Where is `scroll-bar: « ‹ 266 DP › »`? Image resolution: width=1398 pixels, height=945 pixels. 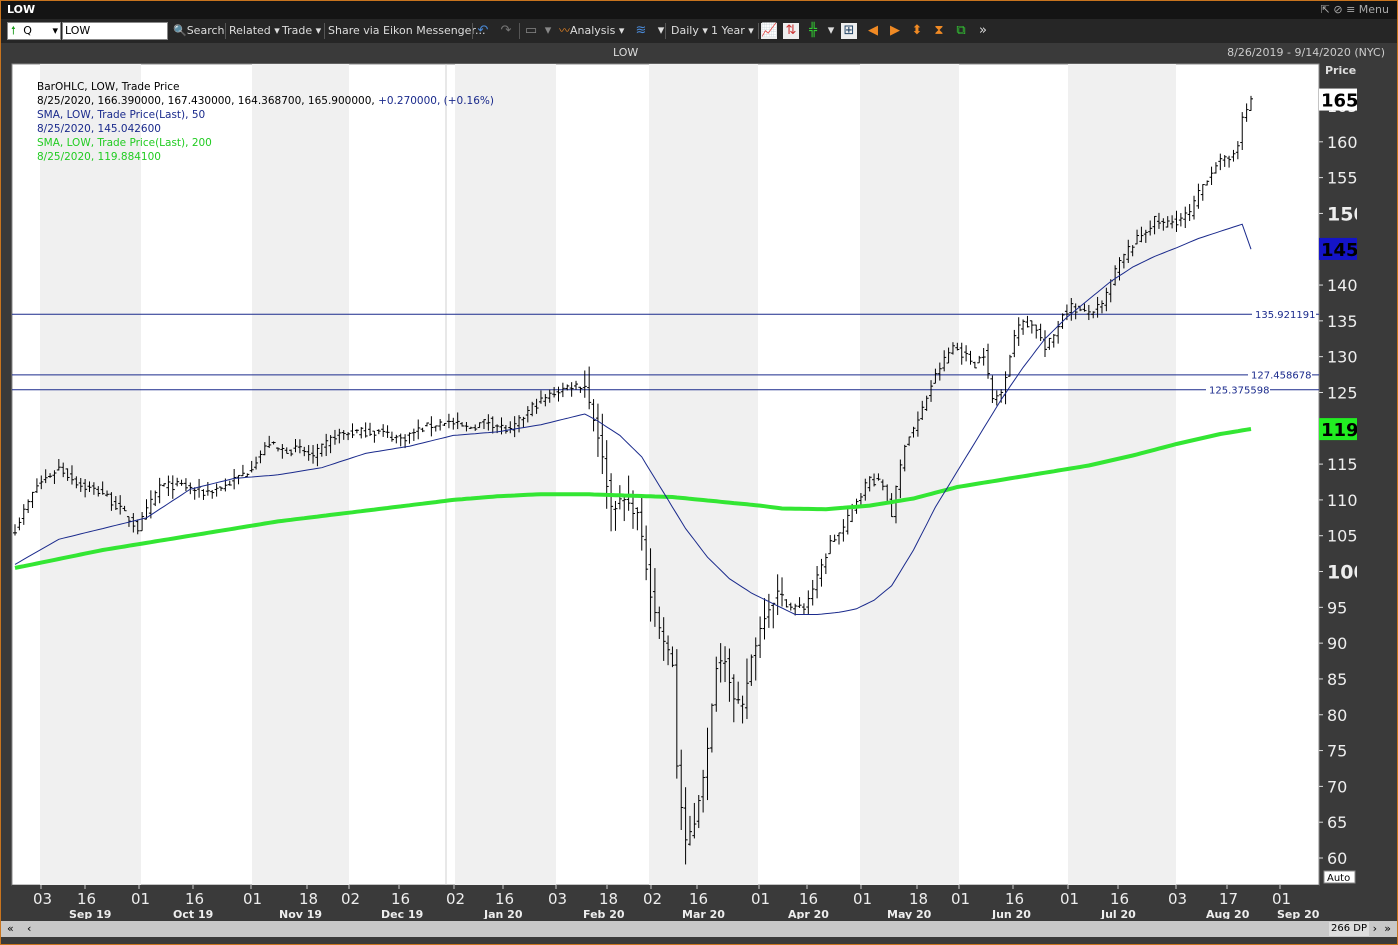
scroll-bar: « ‹ 266 DP › » is located at coordinates (699, 929).